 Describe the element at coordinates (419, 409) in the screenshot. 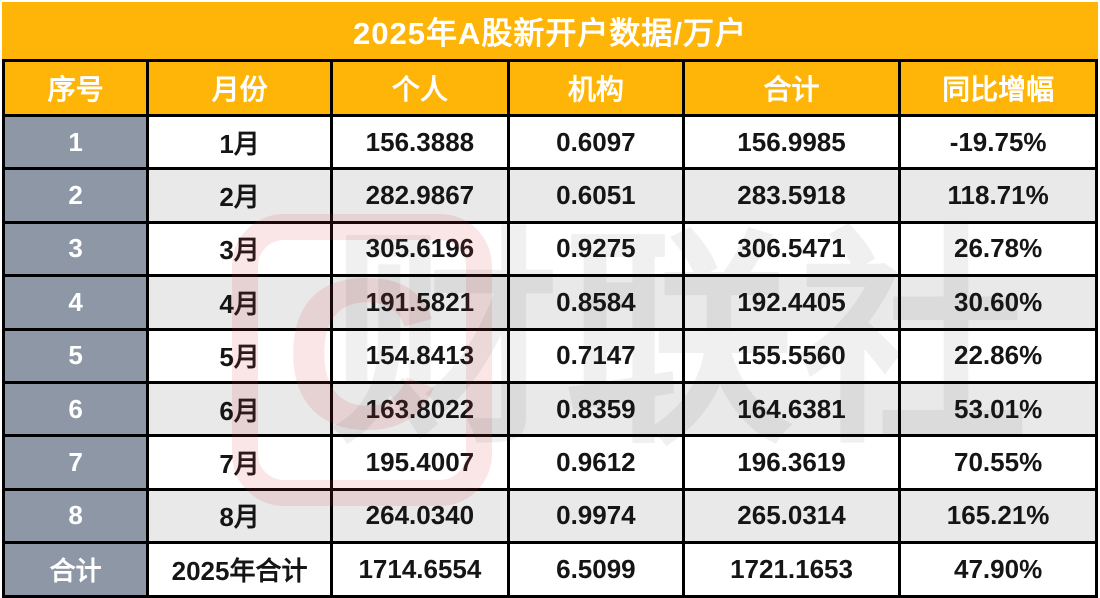

I see `personal-cell: 163.8022` at that location.